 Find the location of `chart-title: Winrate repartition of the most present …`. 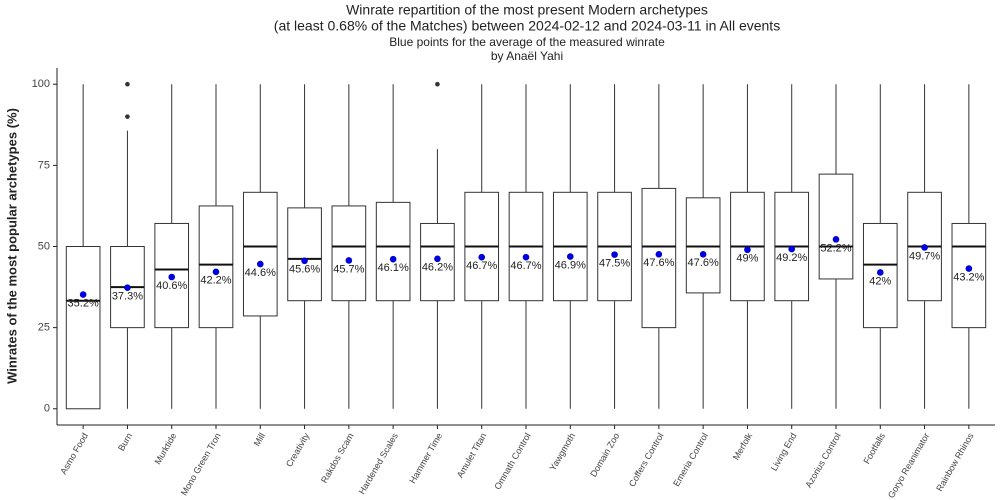

chart-title: Winrate repartition of the most present … is located at coordinates (527, 10).